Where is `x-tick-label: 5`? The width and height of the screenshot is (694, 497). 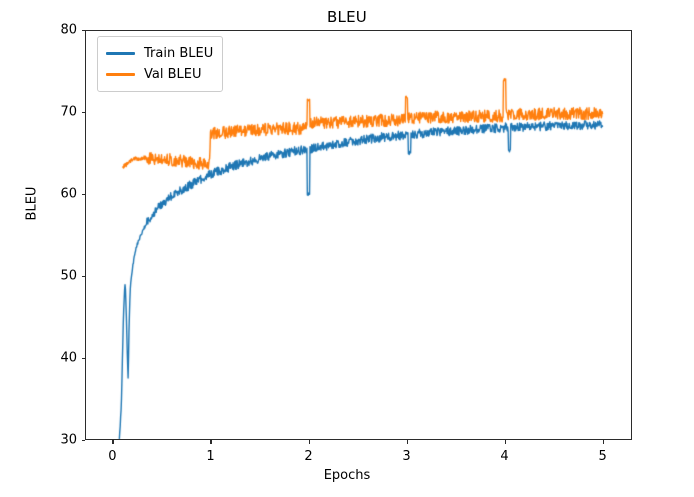
x-tick-label: 5 is located at coordinates (602, 456).